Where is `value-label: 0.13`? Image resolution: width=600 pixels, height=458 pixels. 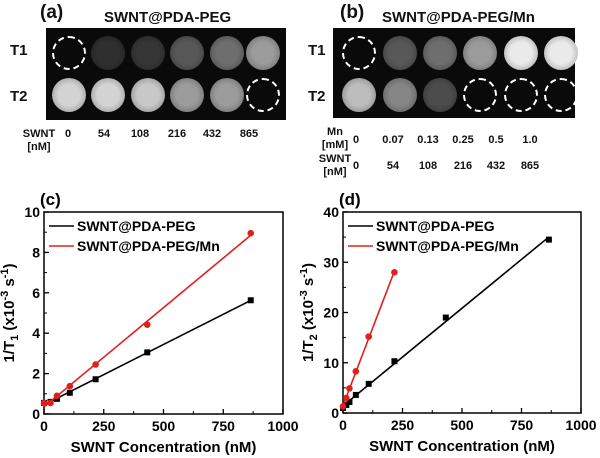 value-label: 0.13 is located at coordinates (428, 140).